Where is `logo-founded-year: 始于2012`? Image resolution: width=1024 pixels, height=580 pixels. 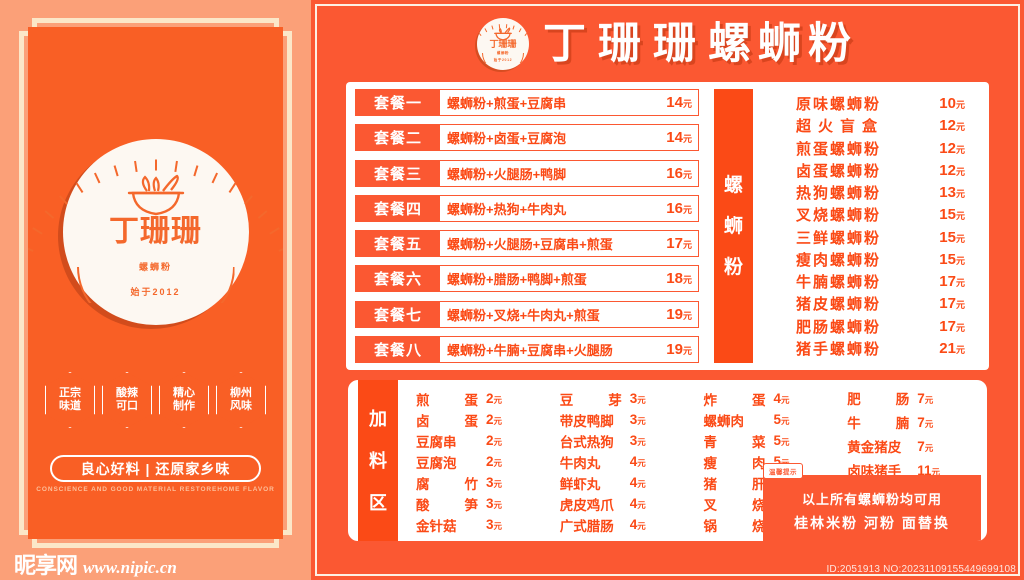 logo-founded-year: 始于2012 is located at coordinates (155, 292).